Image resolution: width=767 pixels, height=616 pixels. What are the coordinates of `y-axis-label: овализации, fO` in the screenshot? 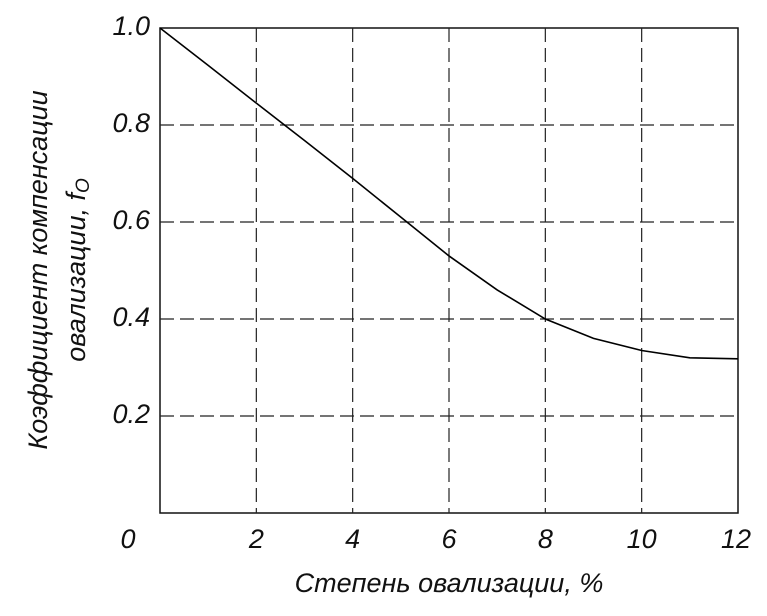 It's located at (77, 270).